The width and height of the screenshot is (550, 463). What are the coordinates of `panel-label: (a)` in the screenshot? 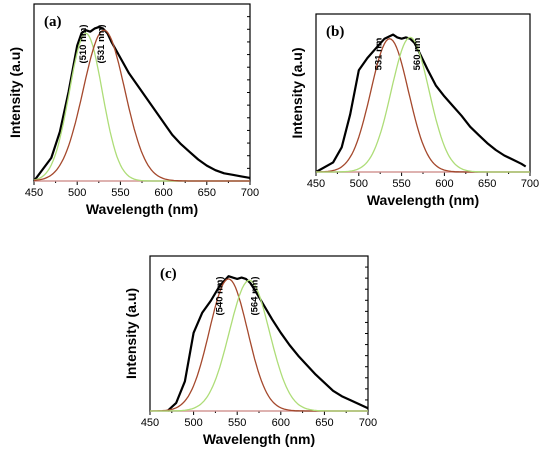 It's located at (53, 22).